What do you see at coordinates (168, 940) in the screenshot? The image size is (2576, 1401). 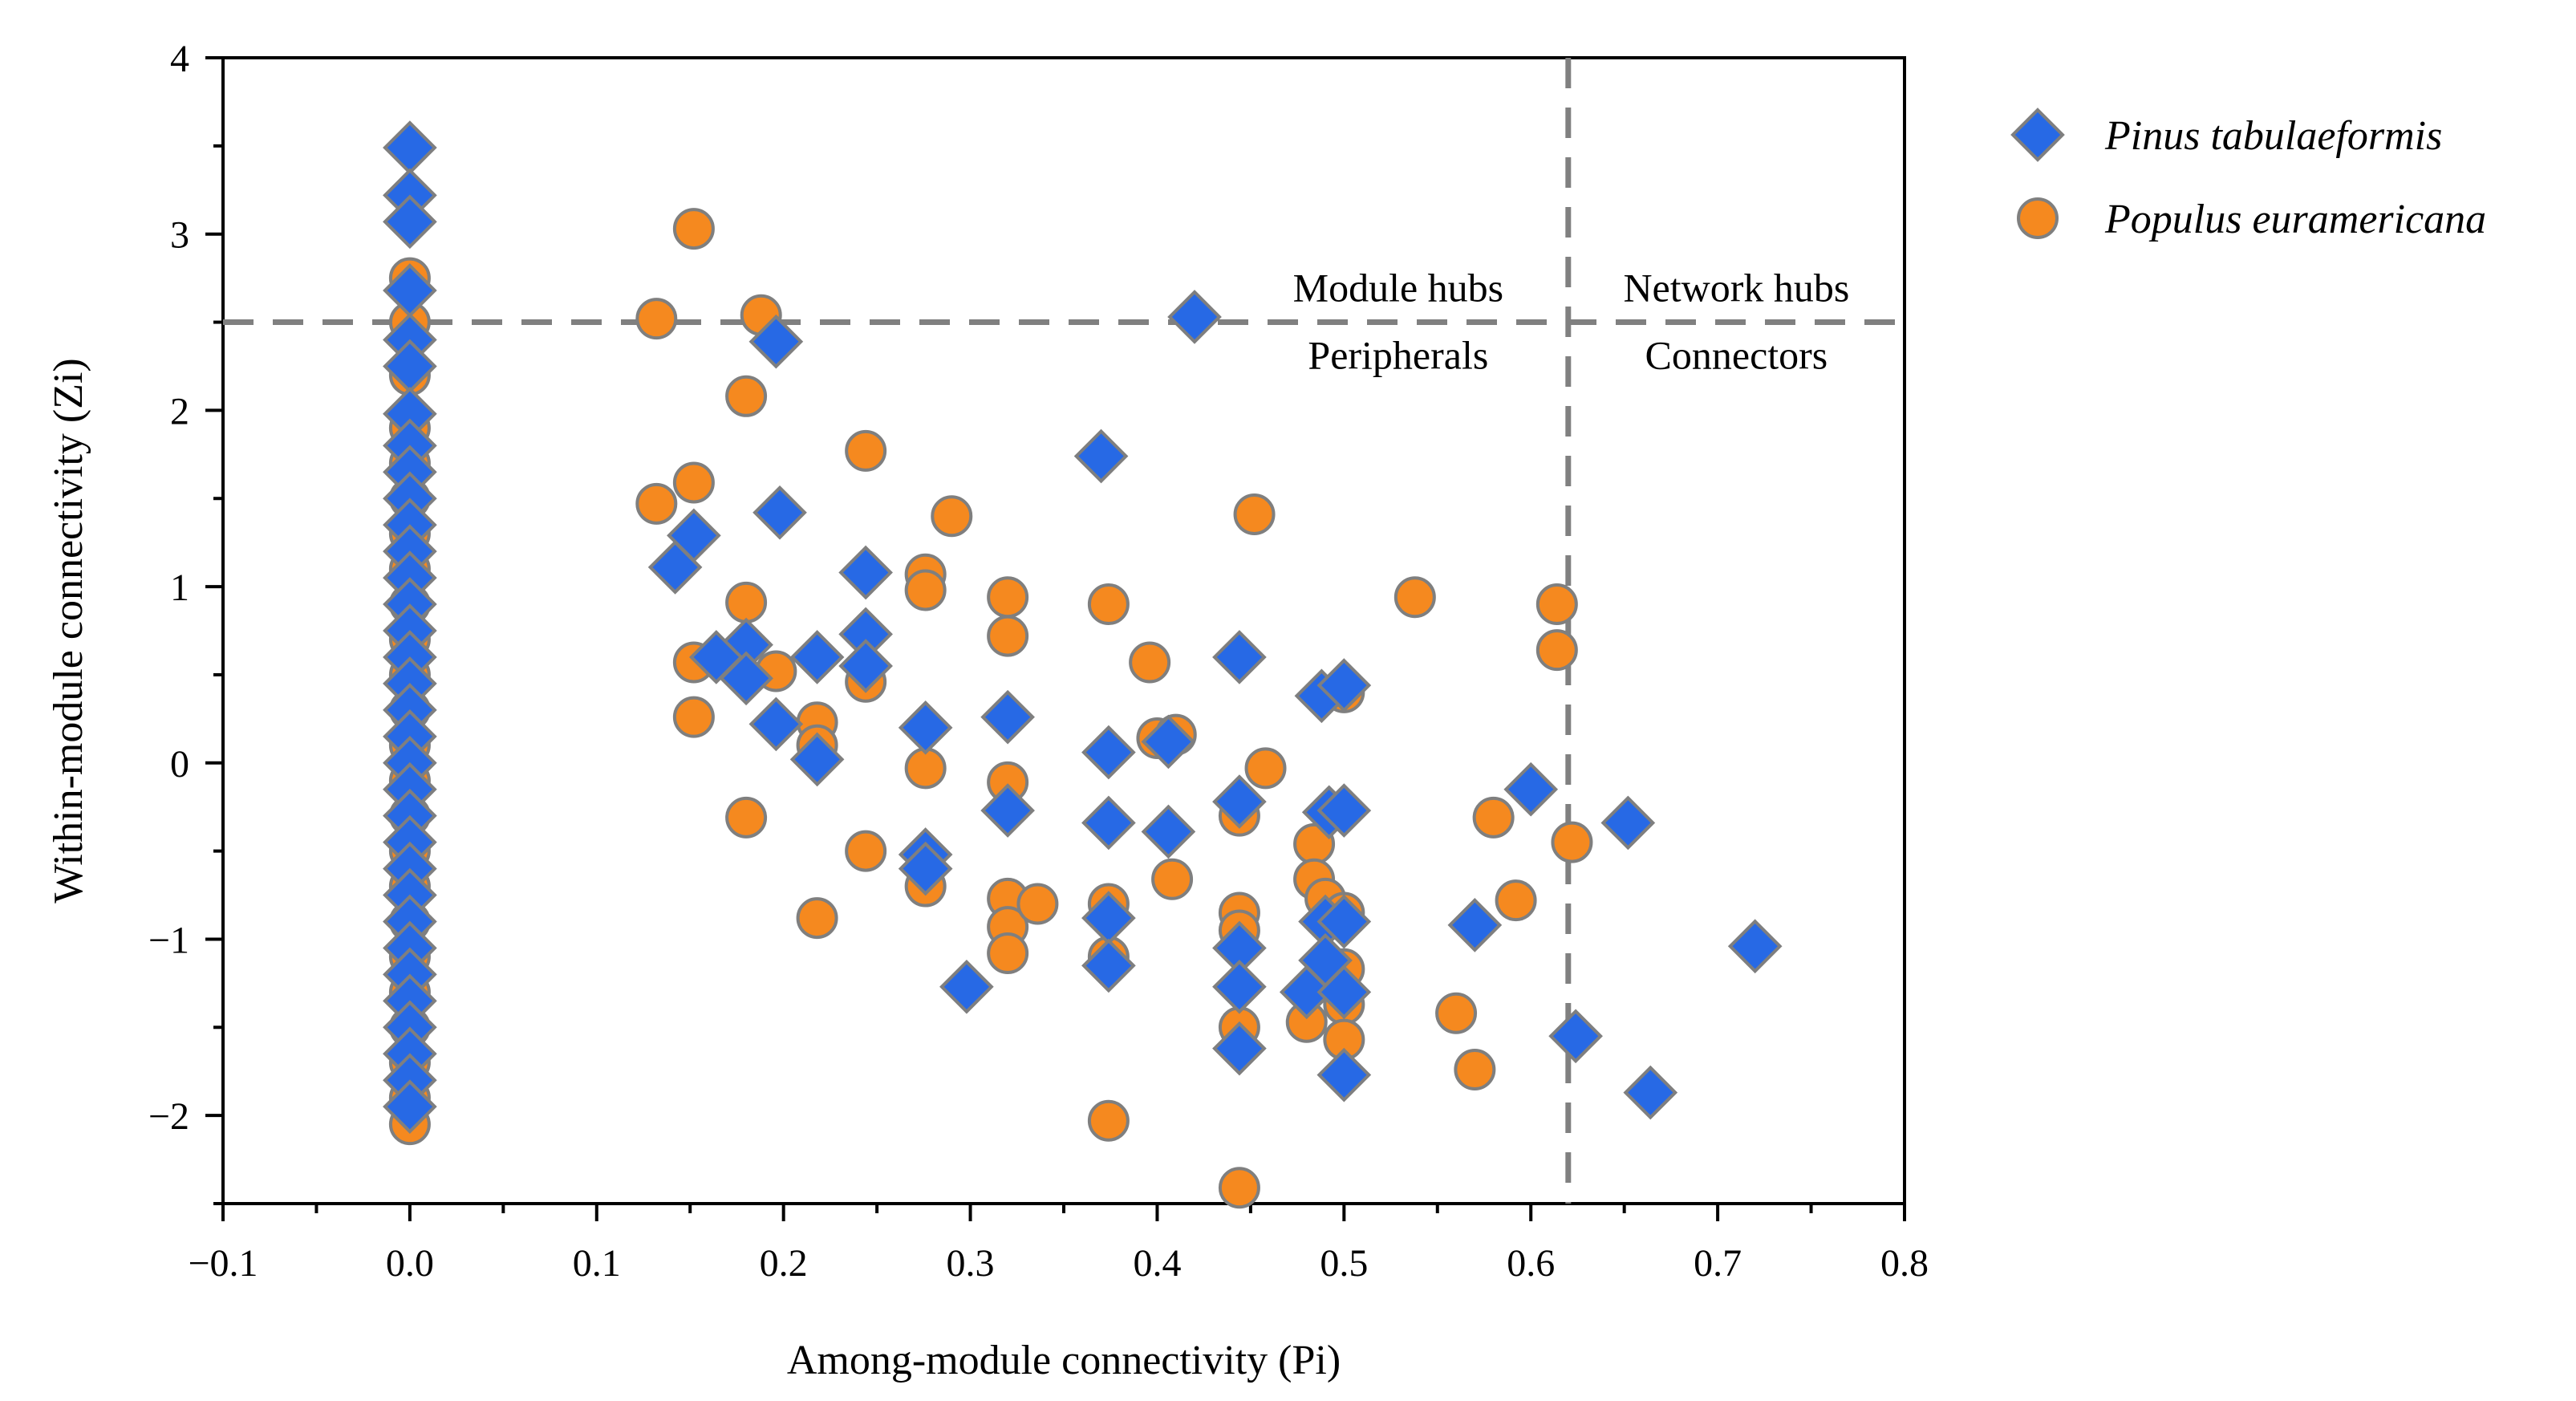 I see `y-tick-label: −1` at bounding box center [168, 940].